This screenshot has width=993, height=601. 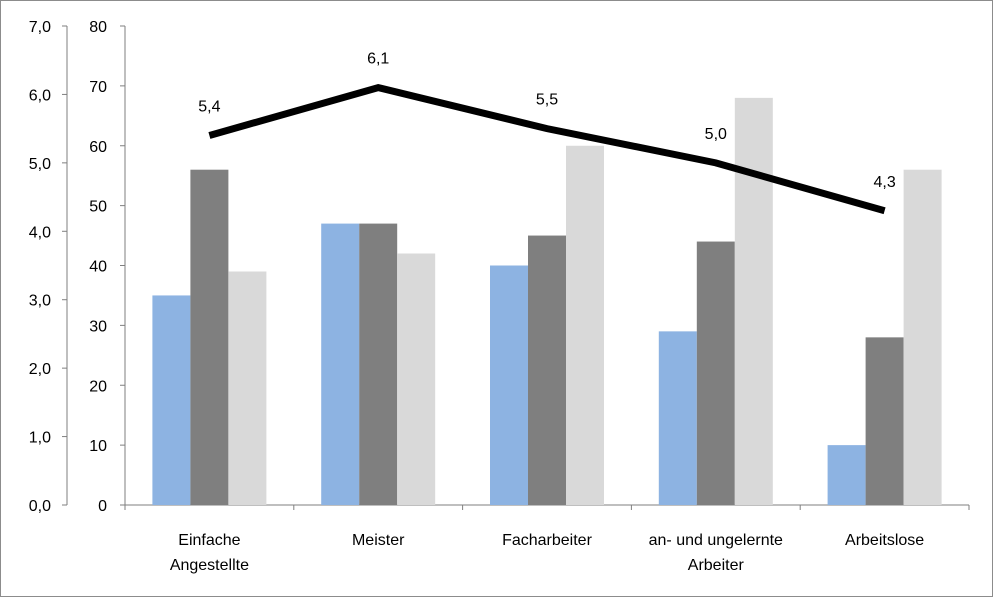 I want to click on right-axis-tick-label: 20, so click(x=98, y=386).